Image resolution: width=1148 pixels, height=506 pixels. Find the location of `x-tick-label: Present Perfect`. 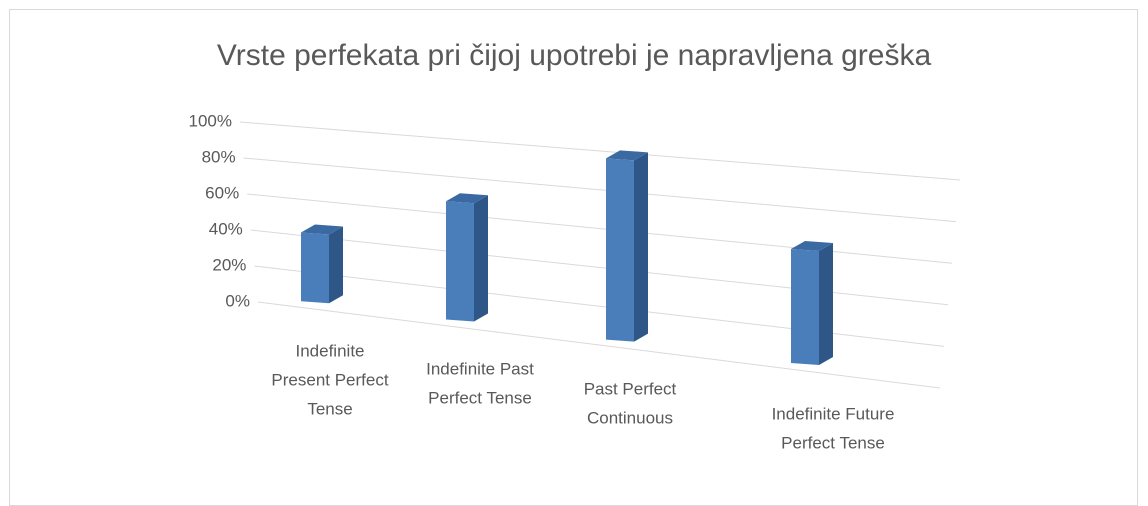

x-tick-label: Present Perfect is located at coordinates (329, 379).